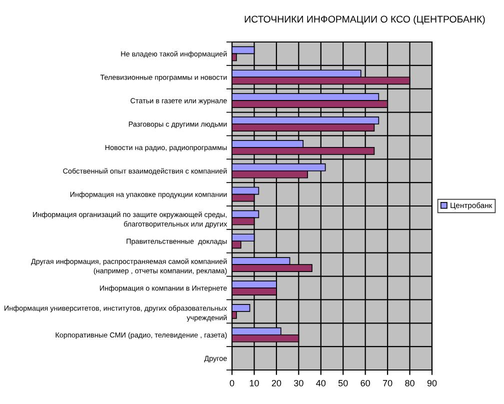 The image size is (504, 404). What do you see at coordinates (365, 383) in the screenshot?
I see `x-tick-label: 60` at bounding box center [365, 383].